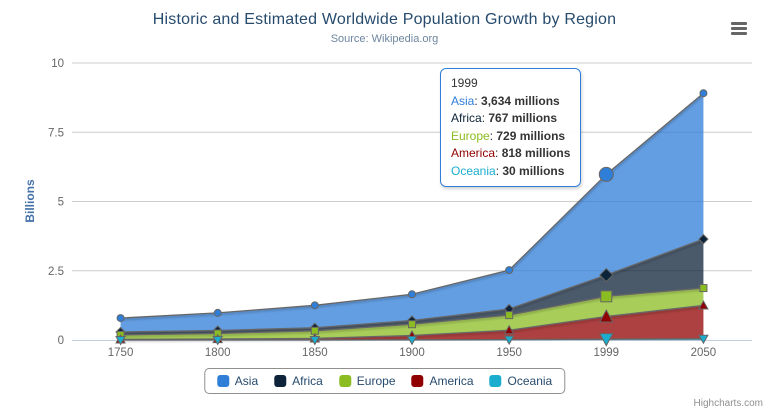 The height and width of the screenshot is (416, 769). What do you see at coordinates (703, 339) in the screenshot?
I see `marker-oceania-2050` at bounding box center [703, 339].